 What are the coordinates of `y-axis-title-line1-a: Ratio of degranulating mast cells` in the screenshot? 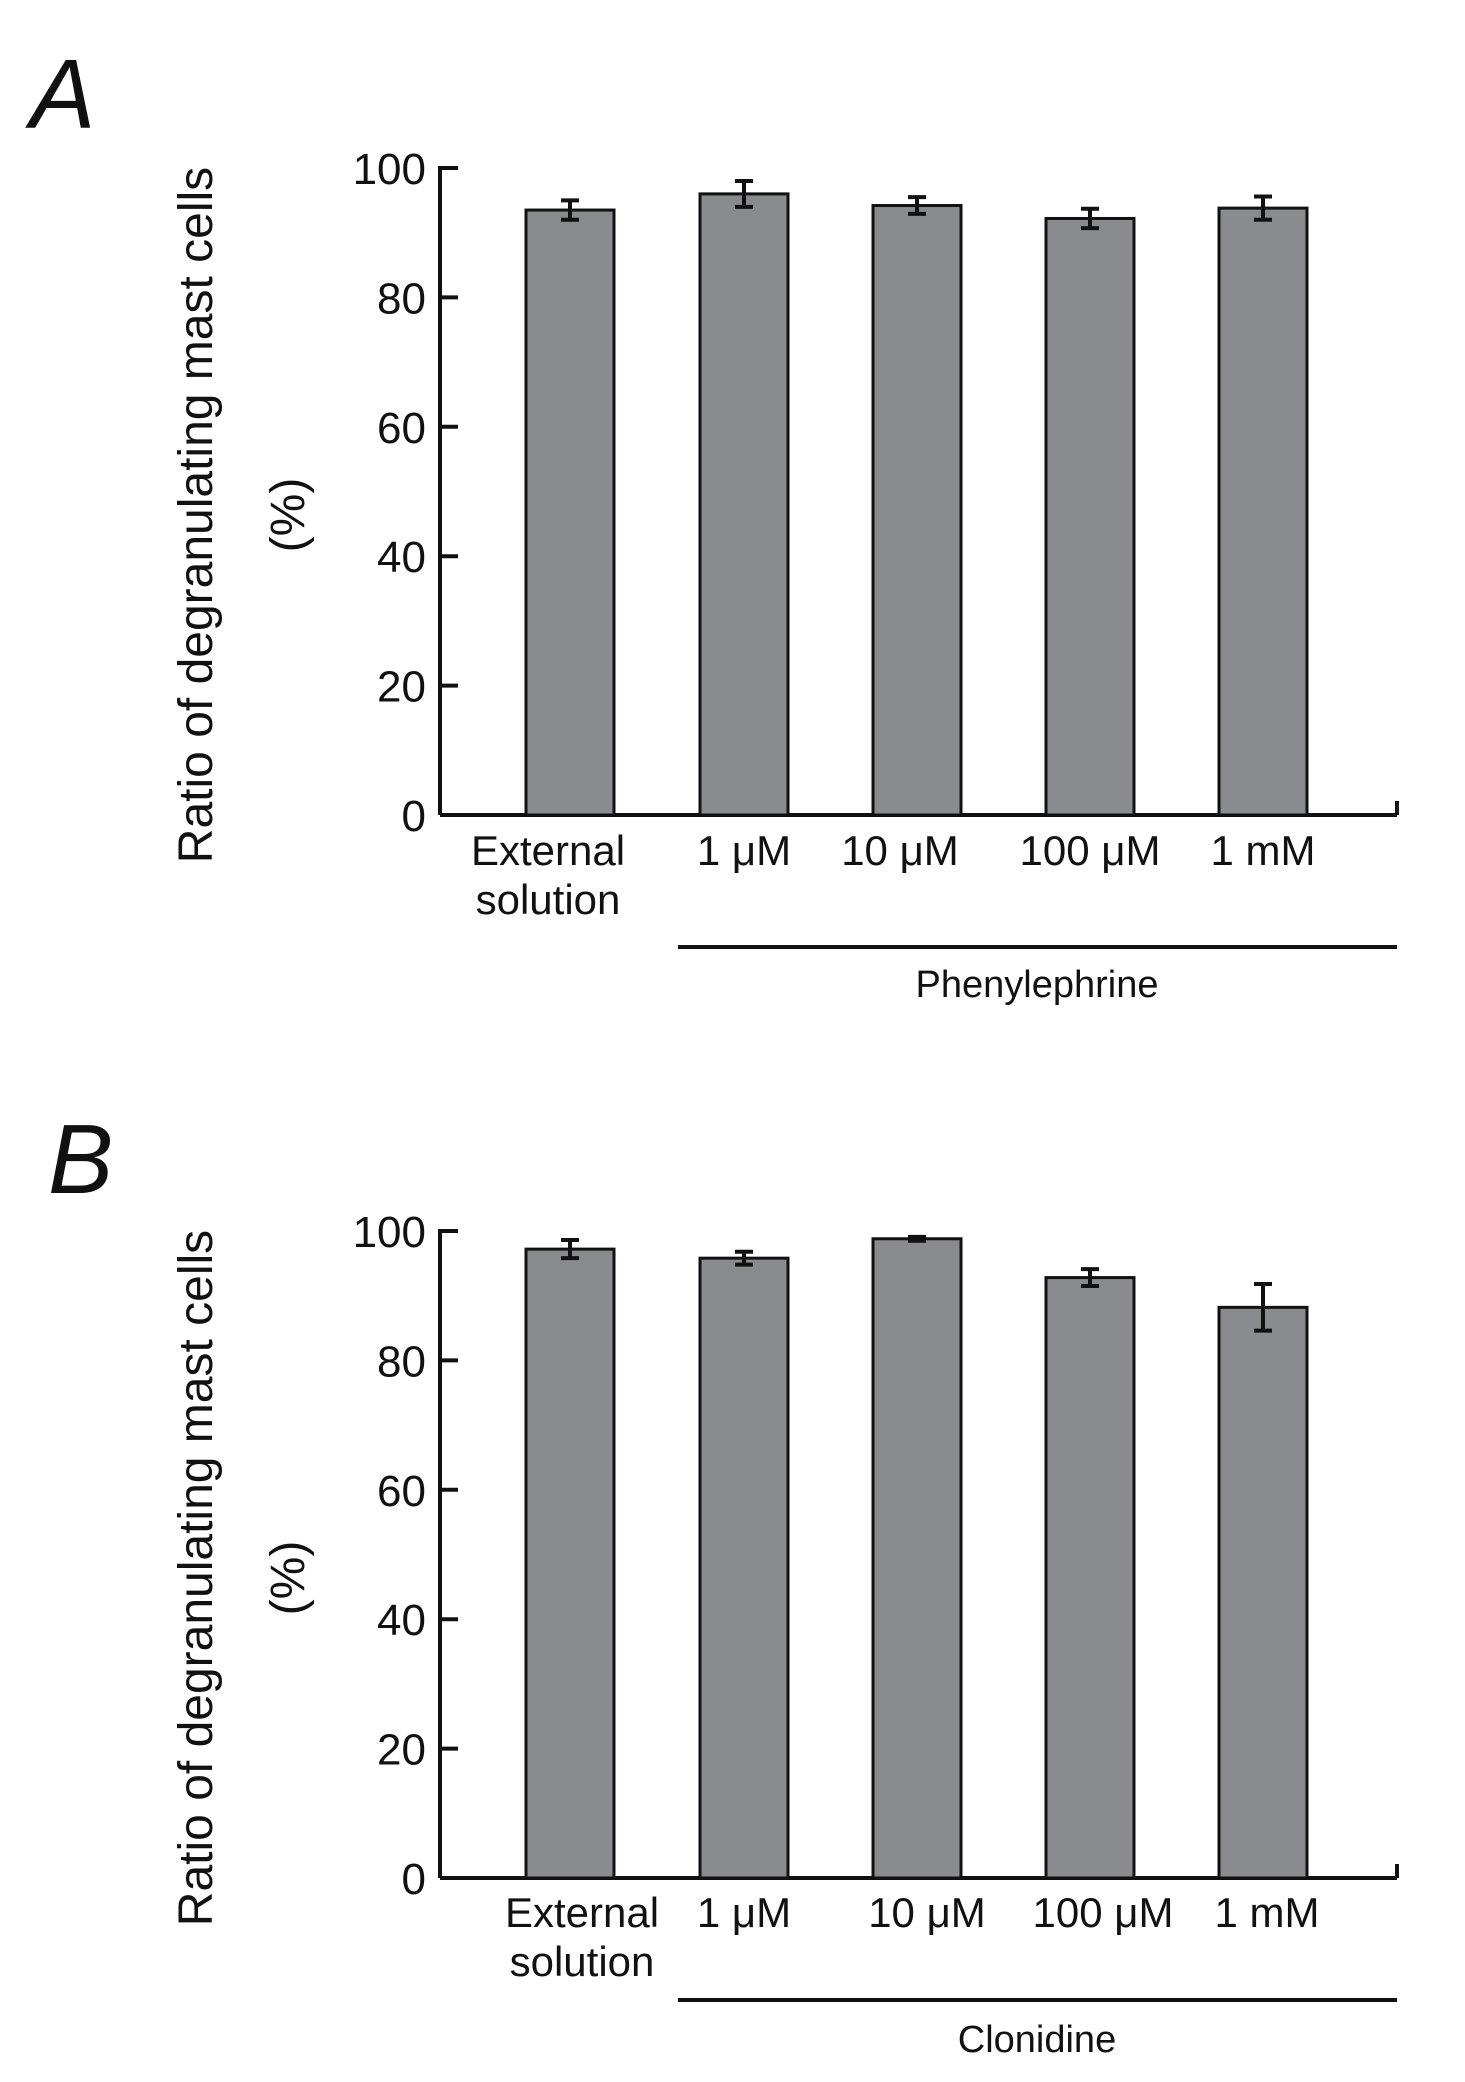 It's located at (196, 515).